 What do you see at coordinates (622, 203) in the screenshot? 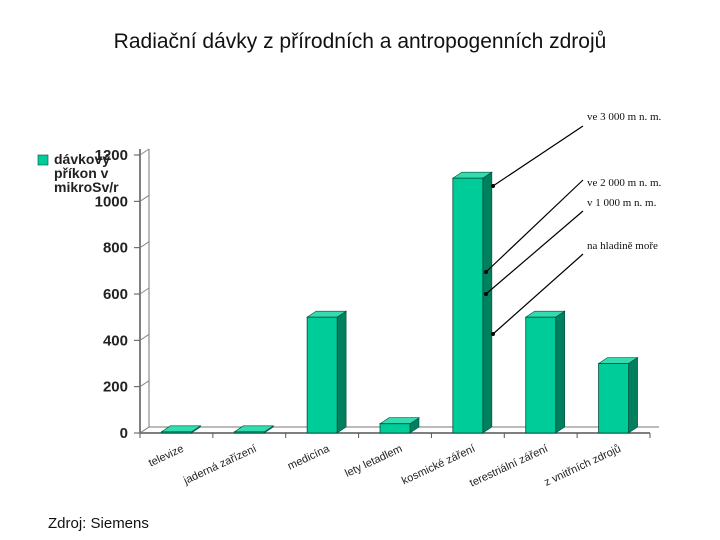
I see `annotation-label: v 1 000 m n. m.` at bounding box center [622, 203].